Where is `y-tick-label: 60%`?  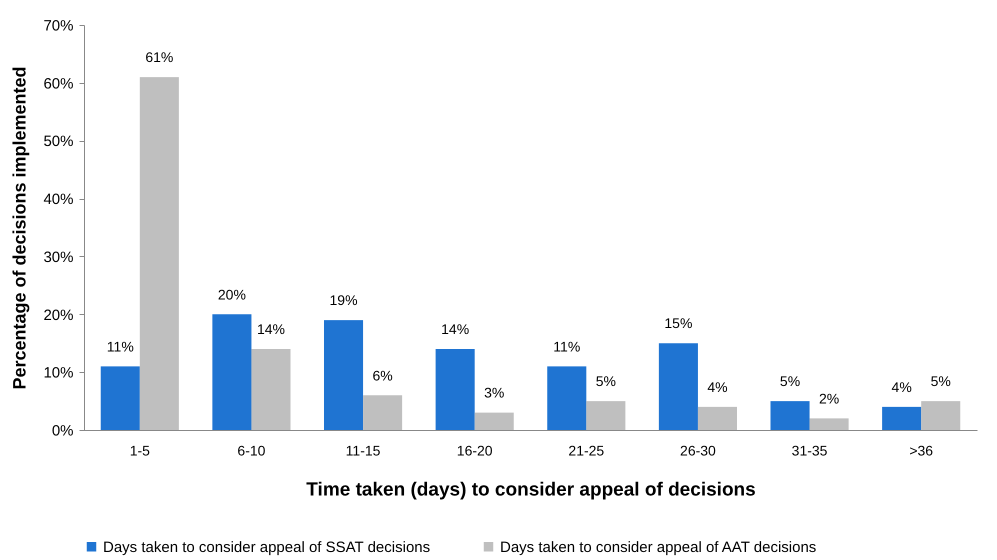 y-tick-label: 60% is located at coordinates (58, 83).